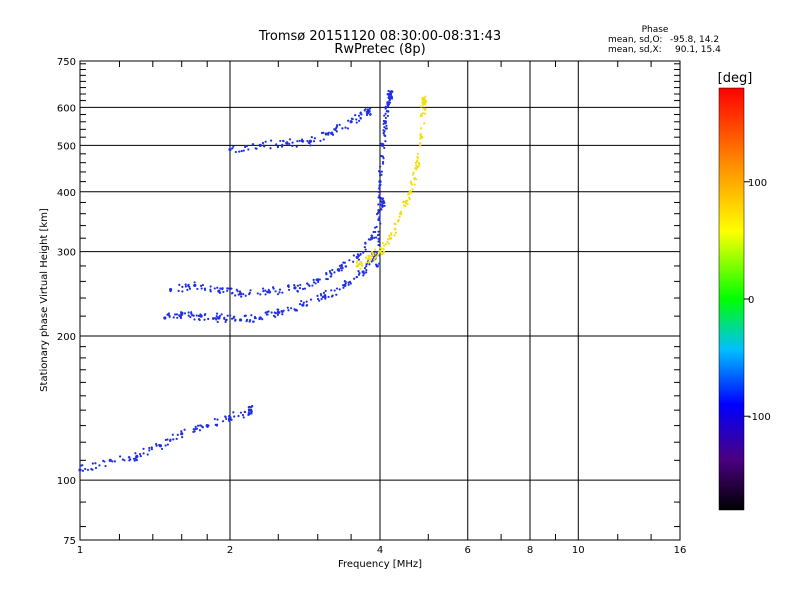 This screenshot has width=800, height=600. Describe the element at coordinates (66, 253) in the screenshot. I see `y-tick-label: 300` at that location.